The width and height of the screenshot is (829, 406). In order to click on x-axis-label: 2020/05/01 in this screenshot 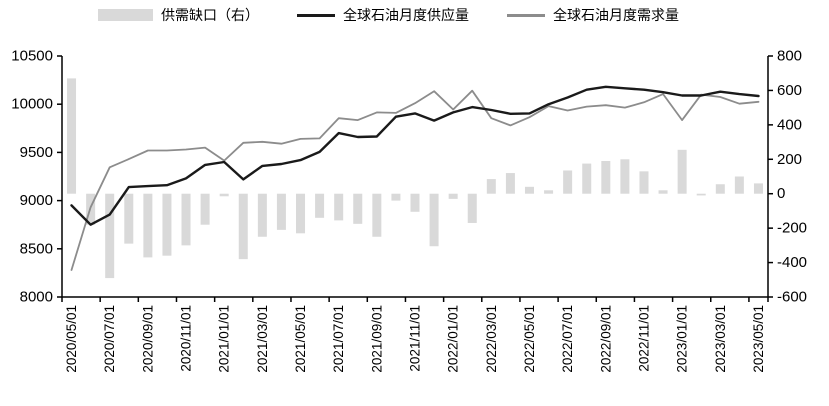, I will do `click(71, 339)`.